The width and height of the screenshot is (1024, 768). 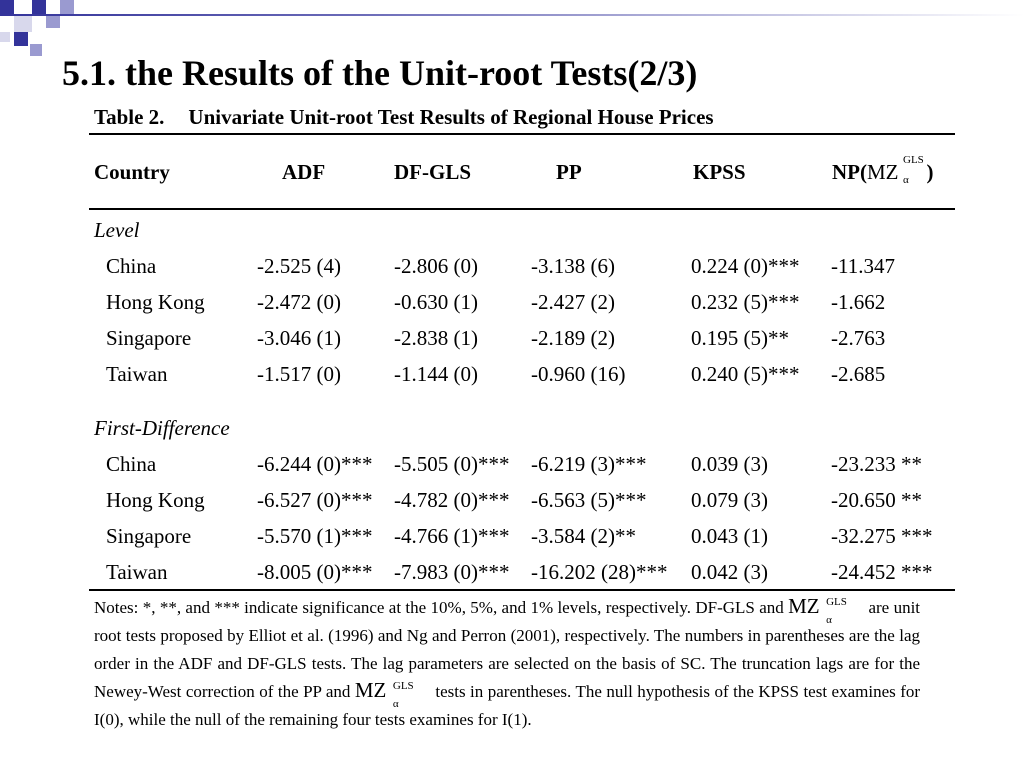 What do you see at coordinates (395, 704) in the screenshot?
I see `notes-mz-sub-2: α` at bounding box center [395, 704].